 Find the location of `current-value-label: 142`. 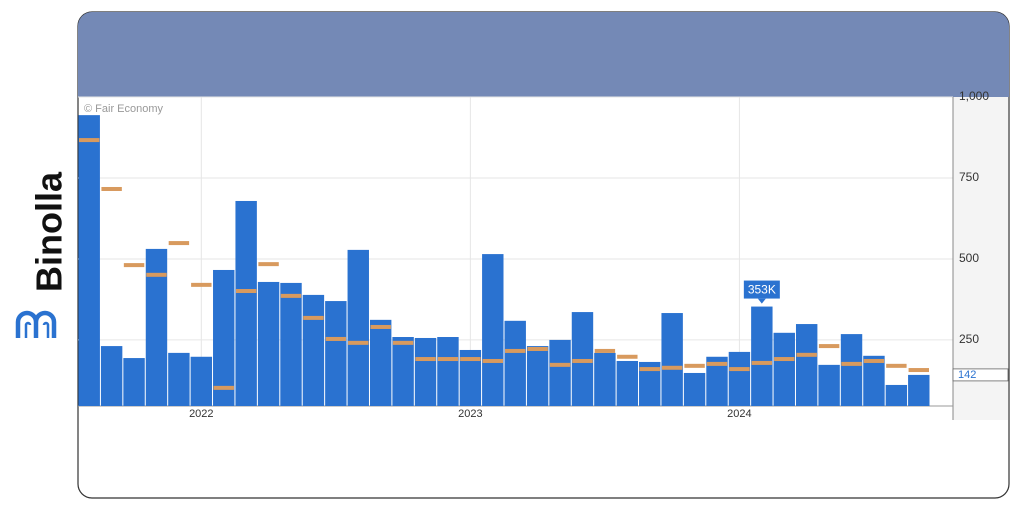

current-value-label: 142 is located at coordinates (967, 375).